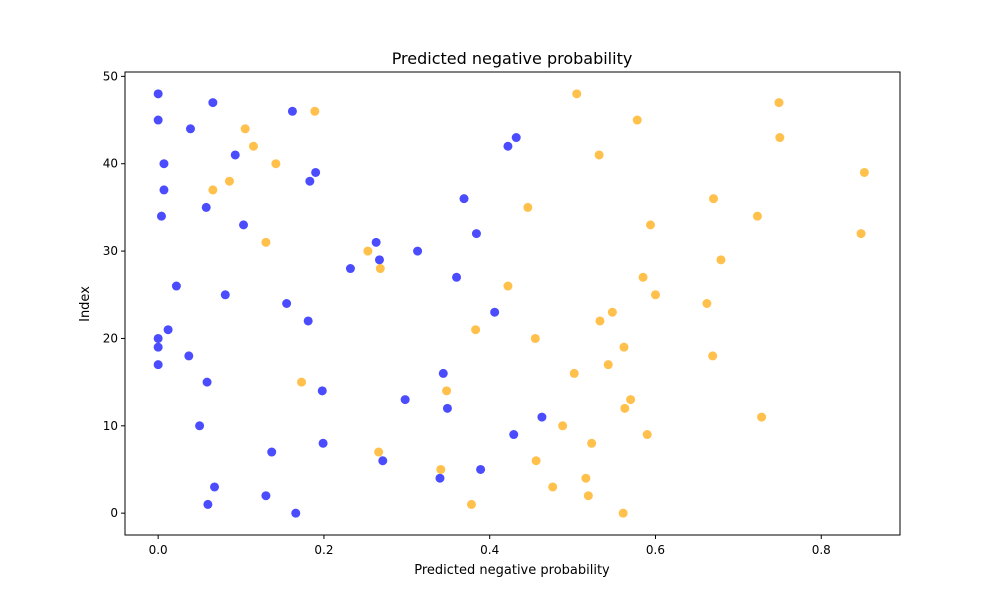  Describe the element at coordinates (110, 338) in the screenshot. I see `y-tick-label: 20` at that location.